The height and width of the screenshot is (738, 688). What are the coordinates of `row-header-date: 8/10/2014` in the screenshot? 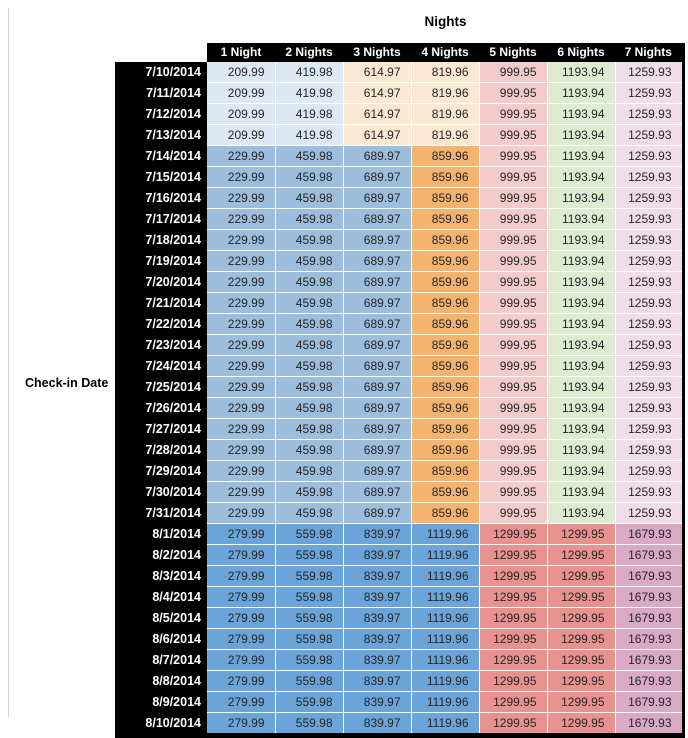 It's located at (161, 724).